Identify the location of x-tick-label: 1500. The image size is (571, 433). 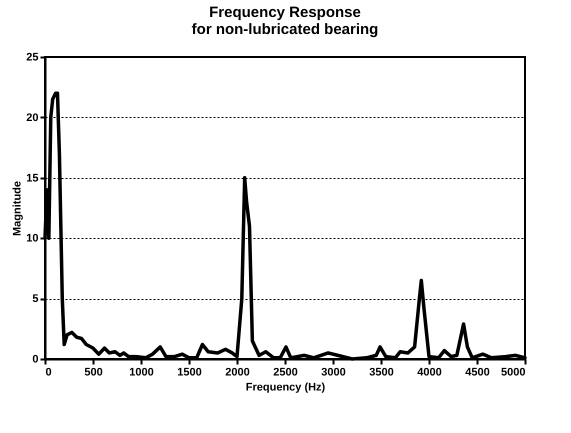
(189, 372).